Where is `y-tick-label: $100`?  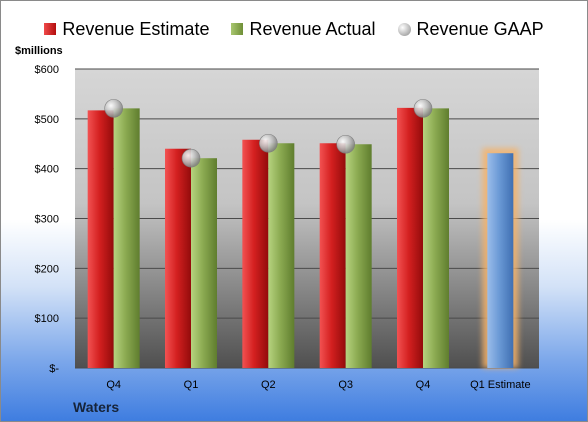 y-tick-label: $100 is located at coordinates (47, 319).